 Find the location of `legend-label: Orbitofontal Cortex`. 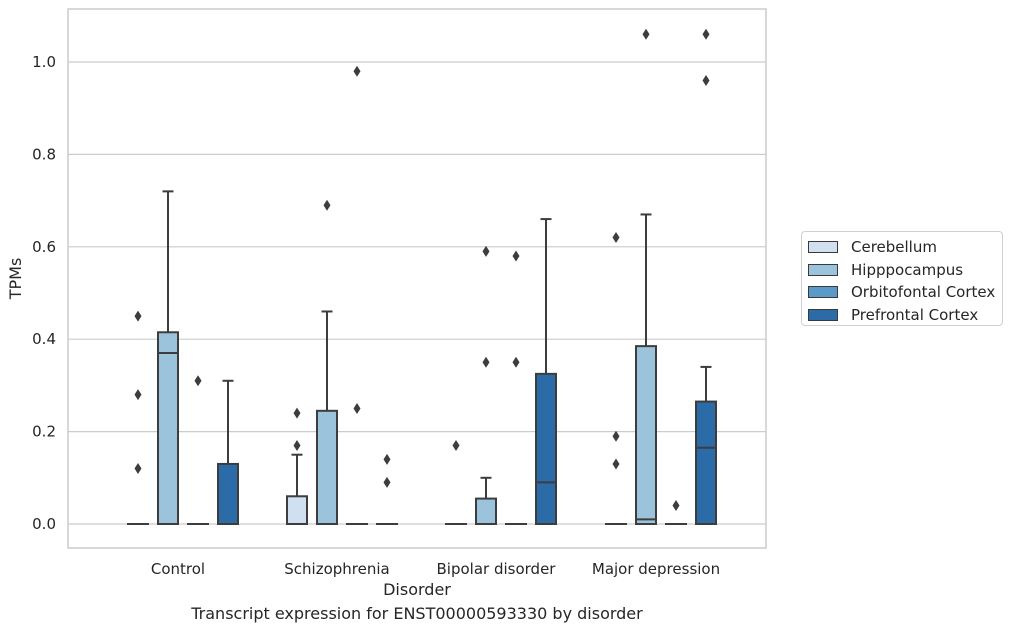

legend-label: Orbitofontal Cortex is located at coordinates (923, 292).